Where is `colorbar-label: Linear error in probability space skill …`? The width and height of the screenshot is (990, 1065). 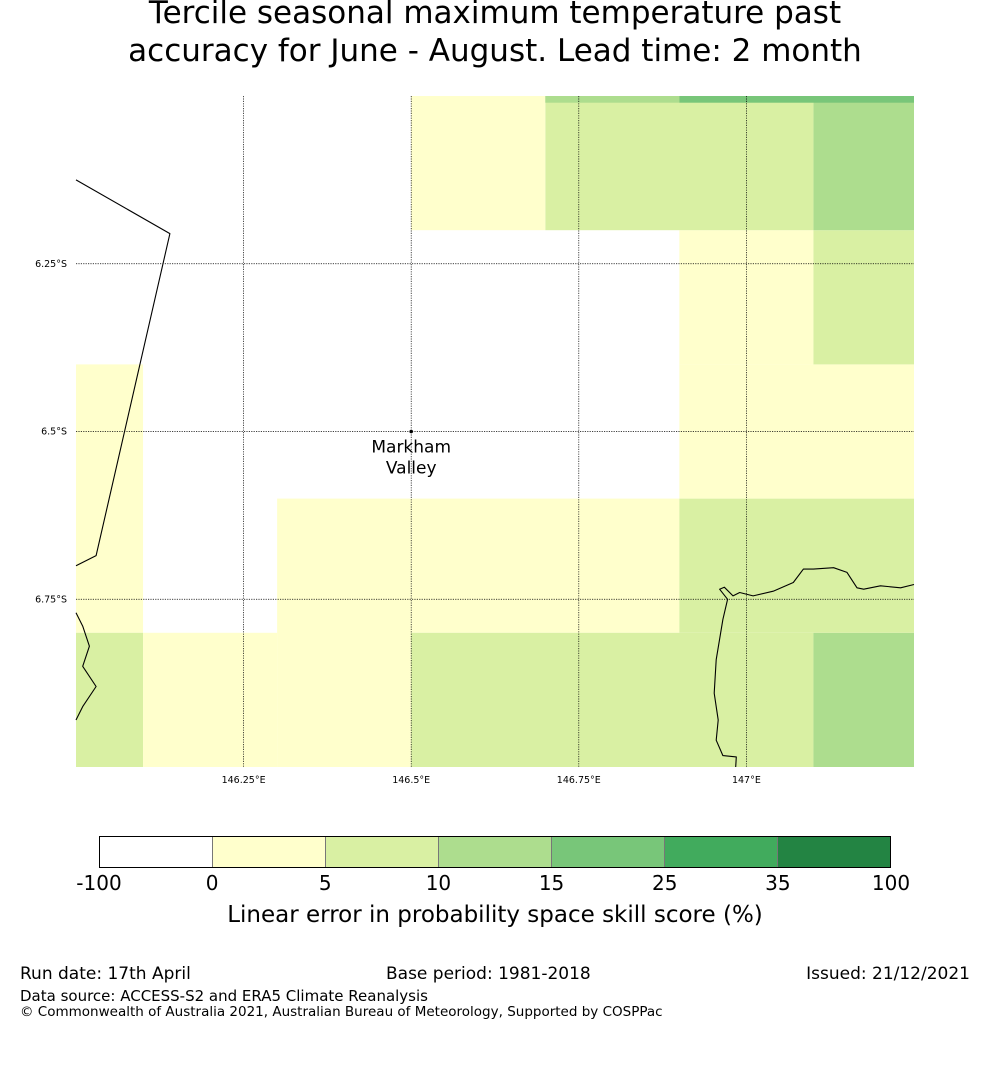
colorbar-label: Linear error in probability space skill … is located at coordinates (495, 915).